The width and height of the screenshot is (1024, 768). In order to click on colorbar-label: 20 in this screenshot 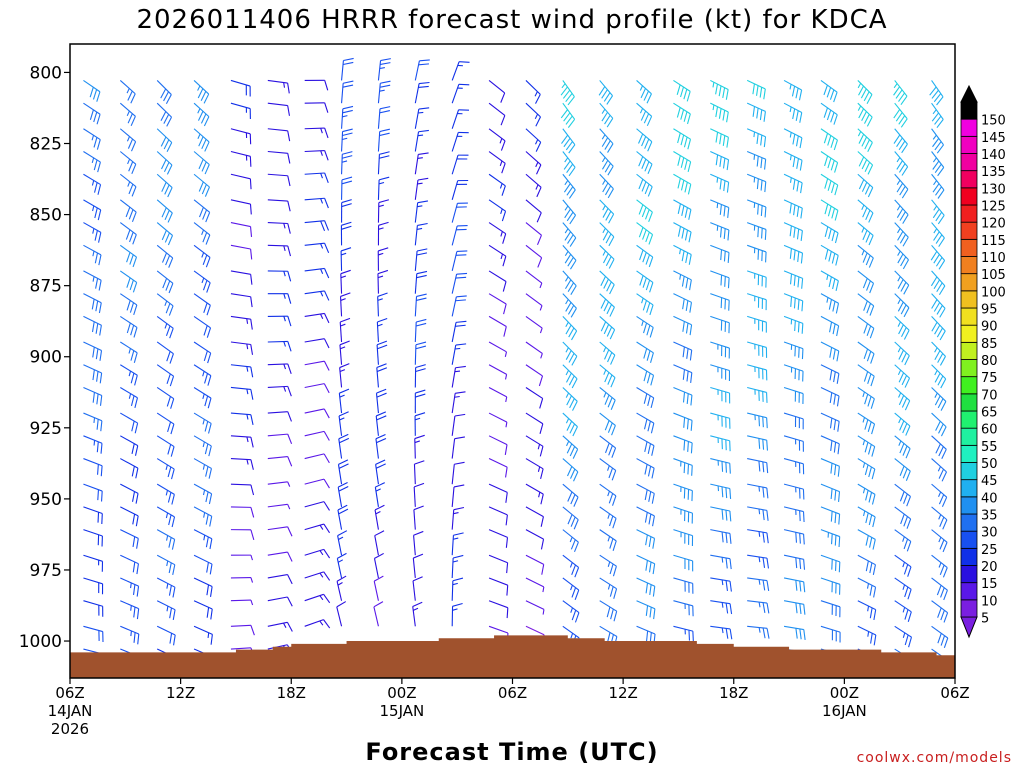, I will do `click(989, 567)`.